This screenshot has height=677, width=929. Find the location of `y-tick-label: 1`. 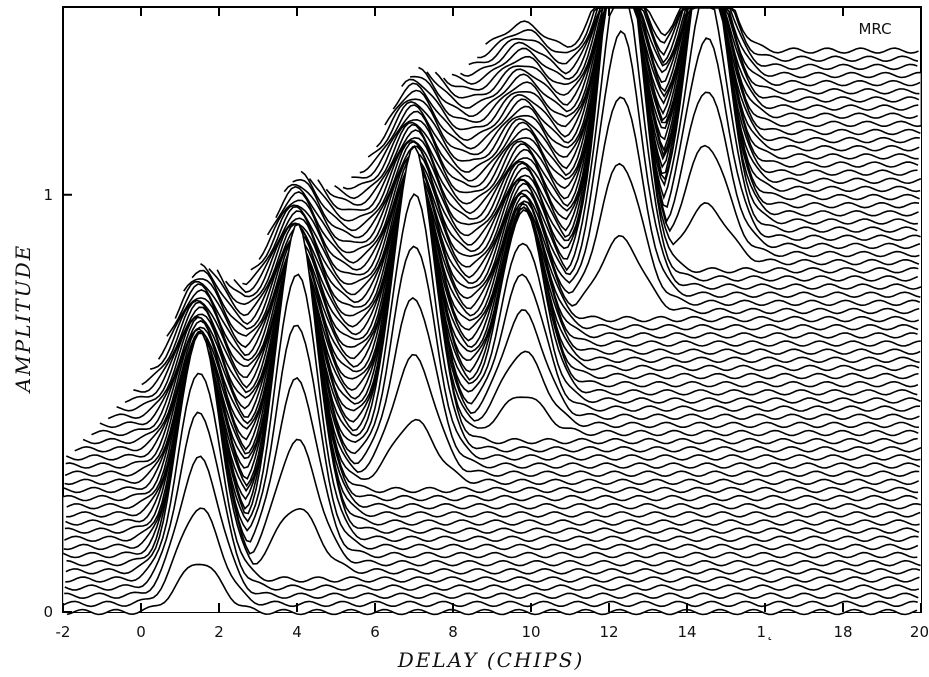

y-tick-label: 1 is located at coordinates (48, 195).